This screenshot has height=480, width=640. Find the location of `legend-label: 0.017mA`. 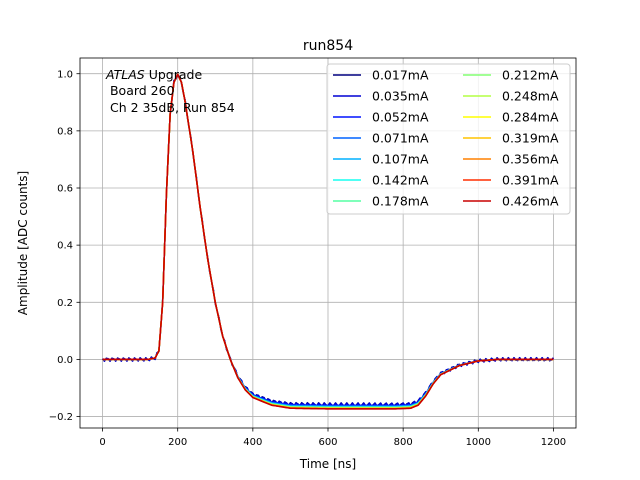

legend-label: 0.017mA is located at coordinates (400, 75).